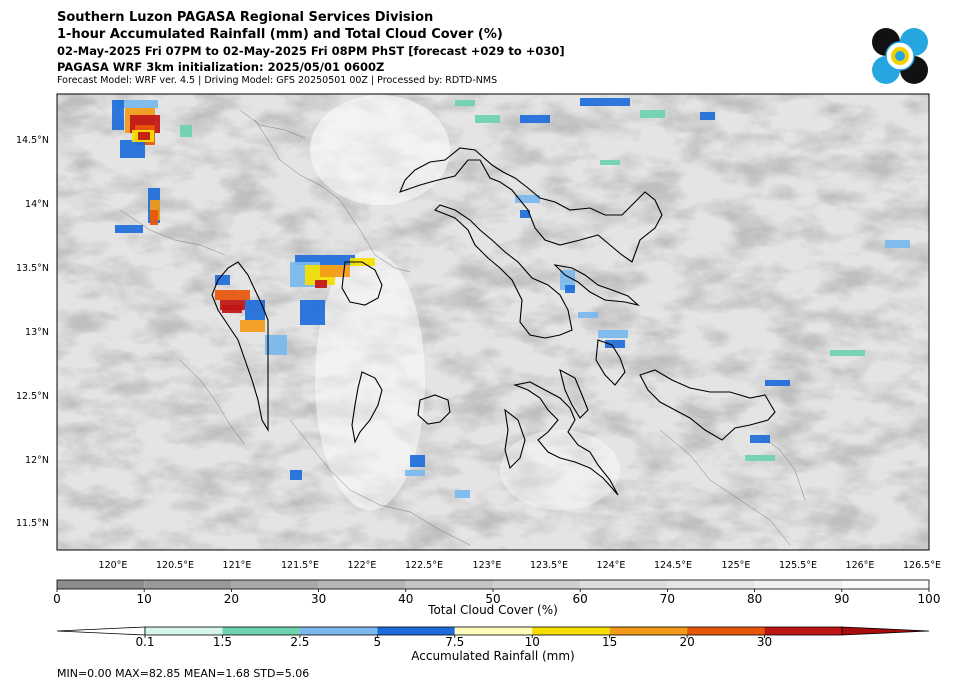 Image resolution: width=955 pixels, height=692 pixels. I want to click on cloud-colorbar-label: 10, so click(144, 599).